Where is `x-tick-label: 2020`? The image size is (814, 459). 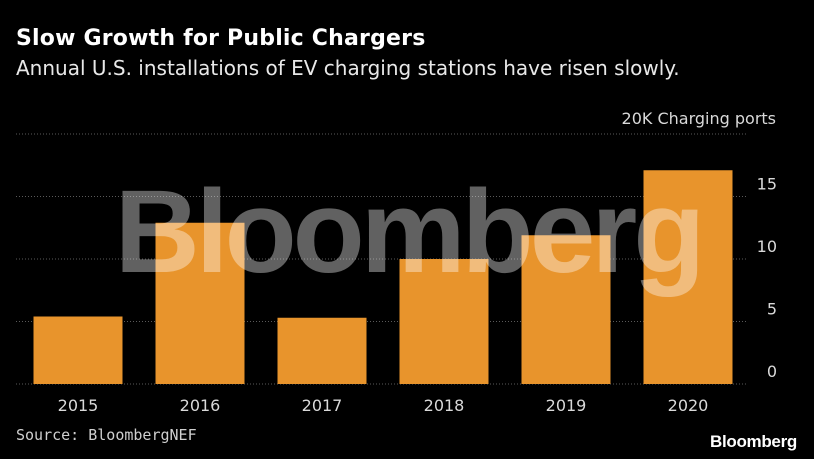
x-tick-label: 2020 is located at coordinates (688, 405).